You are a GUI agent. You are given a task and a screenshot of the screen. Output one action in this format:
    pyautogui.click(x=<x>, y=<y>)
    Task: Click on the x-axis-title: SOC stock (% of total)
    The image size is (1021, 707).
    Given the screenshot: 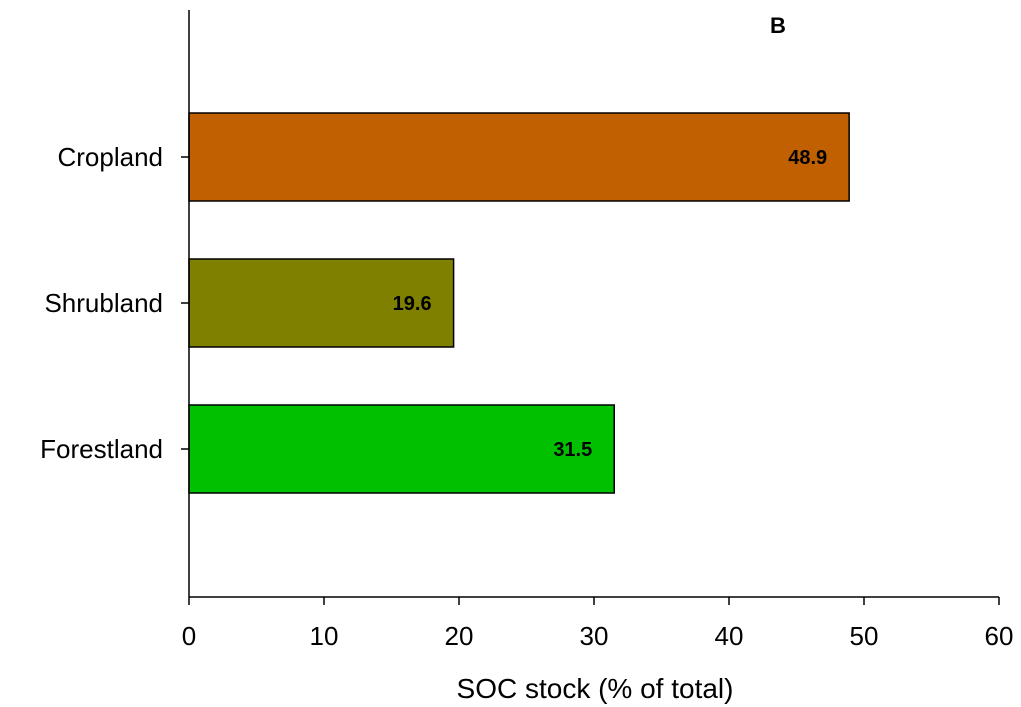 What is the action you would take?
    pyautogui.click(x=595, y=688)
    